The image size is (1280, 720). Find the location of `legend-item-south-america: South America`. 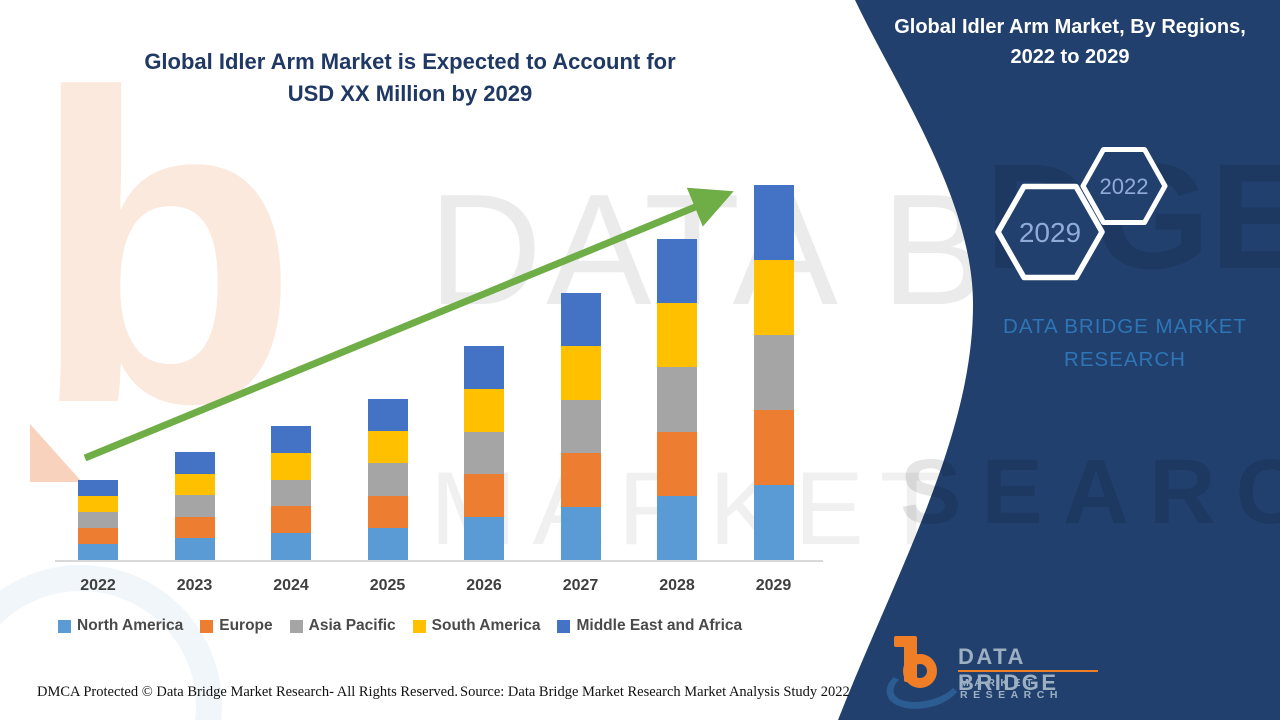

legend-item-south-america: South America is located at coordinates (476, 626).